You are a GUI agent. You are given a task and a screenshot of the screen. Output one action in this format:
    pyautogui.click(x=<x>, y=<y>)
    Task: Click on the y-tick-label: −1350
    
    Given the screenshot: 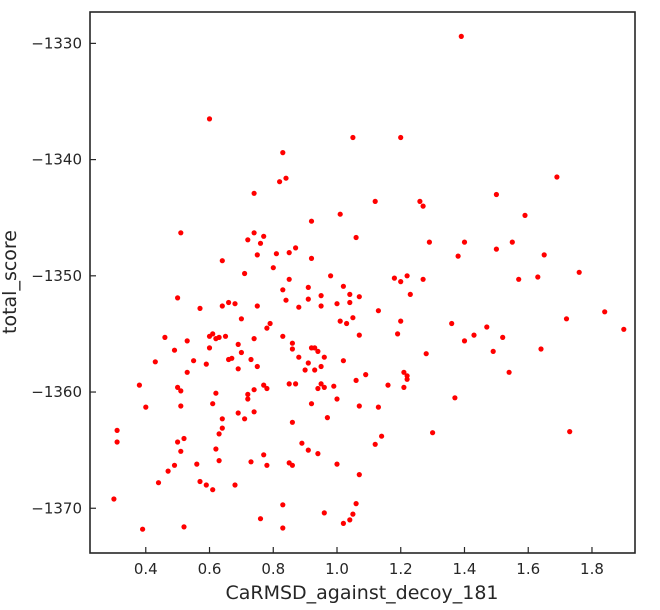 What is the action you would take?
    pyautogui.click(x=56, y=276)
    